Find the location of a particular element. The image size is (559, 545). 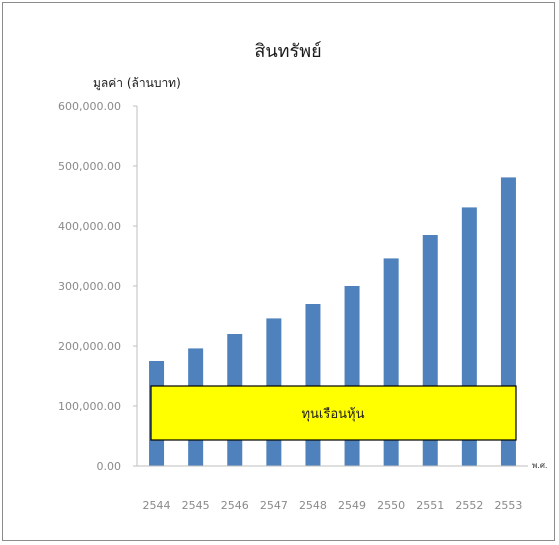

x-tick-label: 2546 is located at coordinates (235, 505).